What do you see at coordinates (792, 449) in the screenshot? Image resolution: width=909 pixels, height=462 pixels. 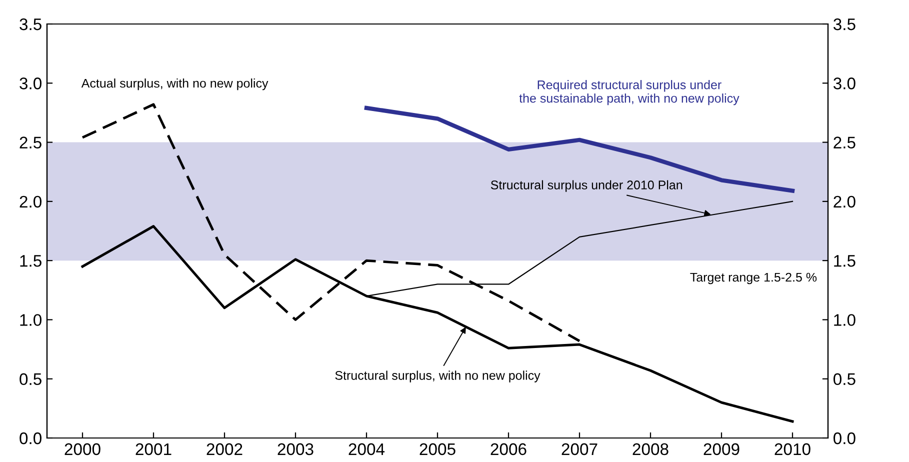 I see `x-tick-label: 2010` at bounding box center [792, 449].